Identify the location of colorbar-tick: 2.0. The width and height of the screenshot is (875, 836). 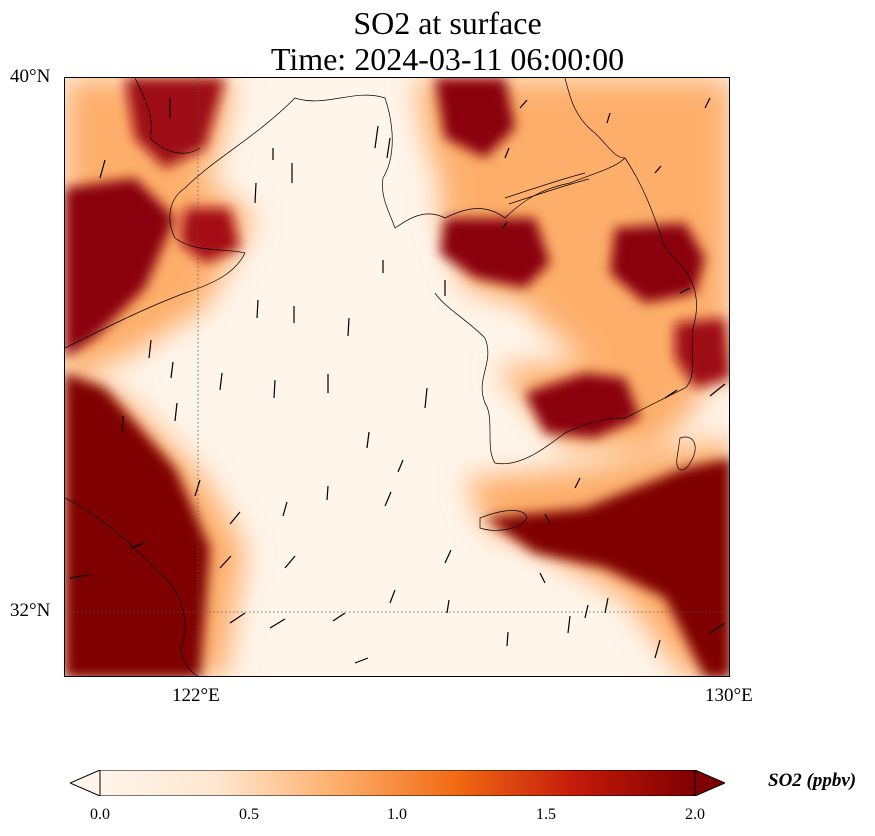
(695, 814).